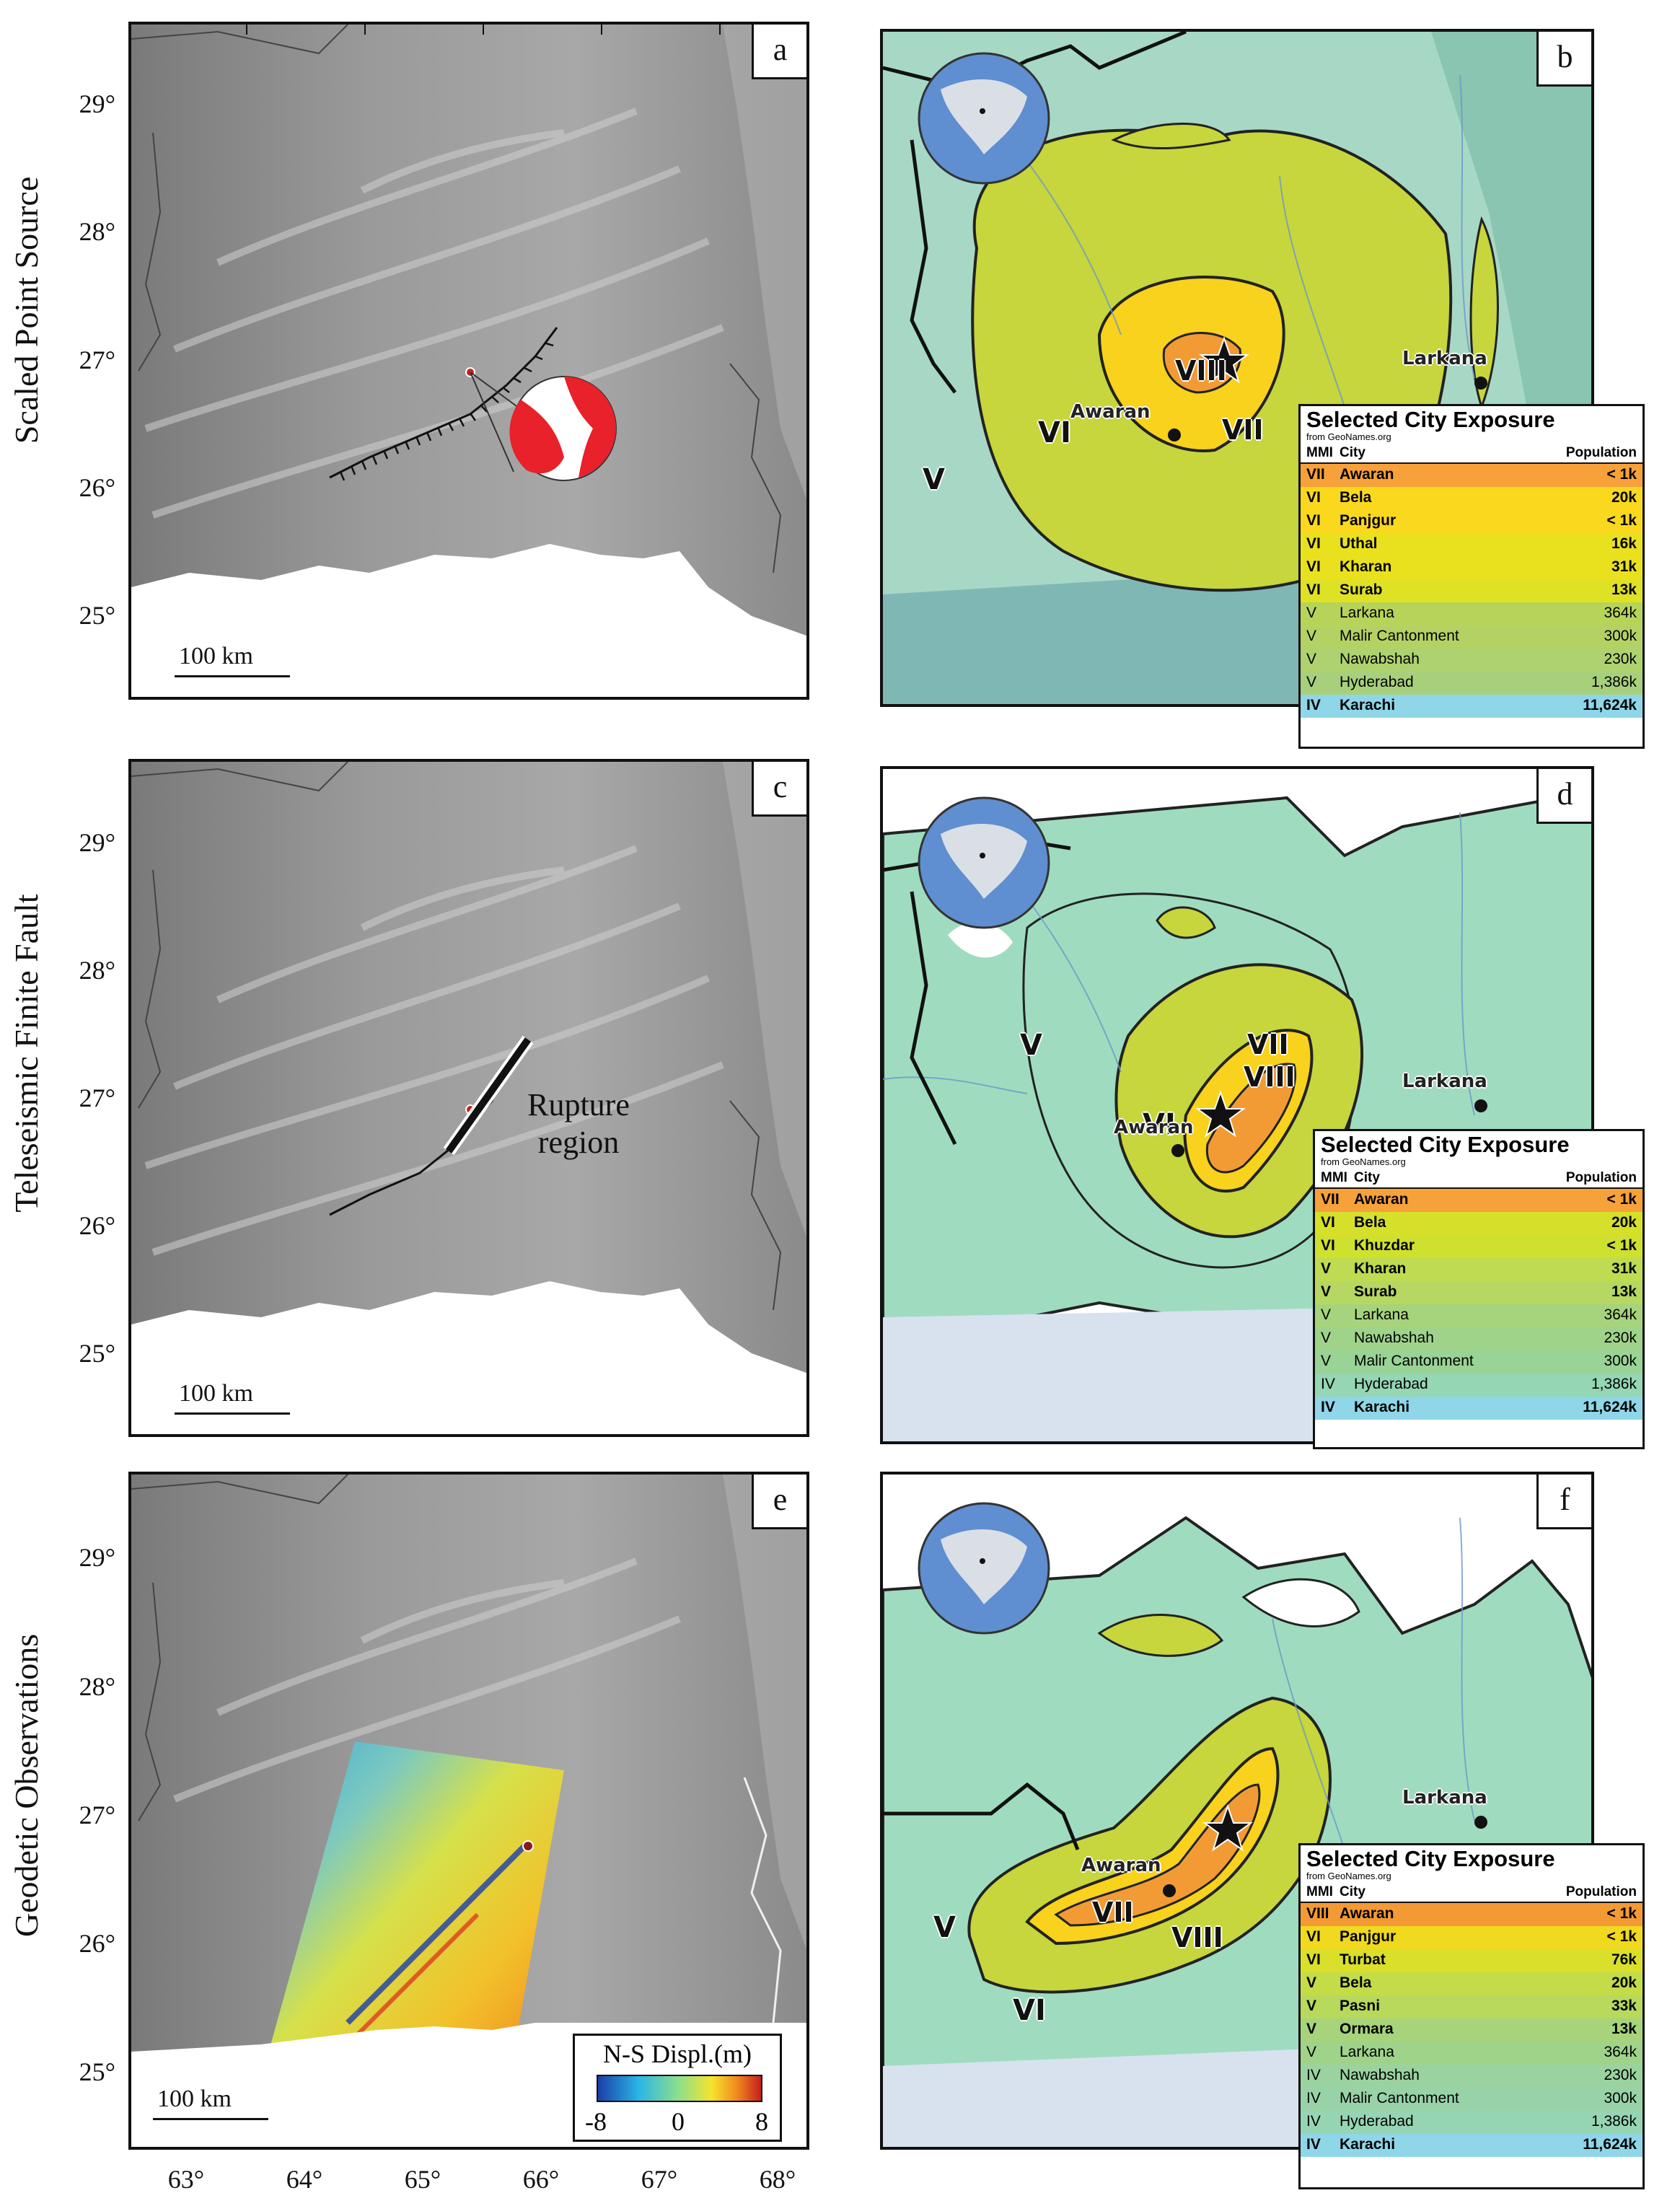  Describe the element at coordinates (596, 2121) in the screenshot. I see `colorbar-tick-min: -8` at that location.